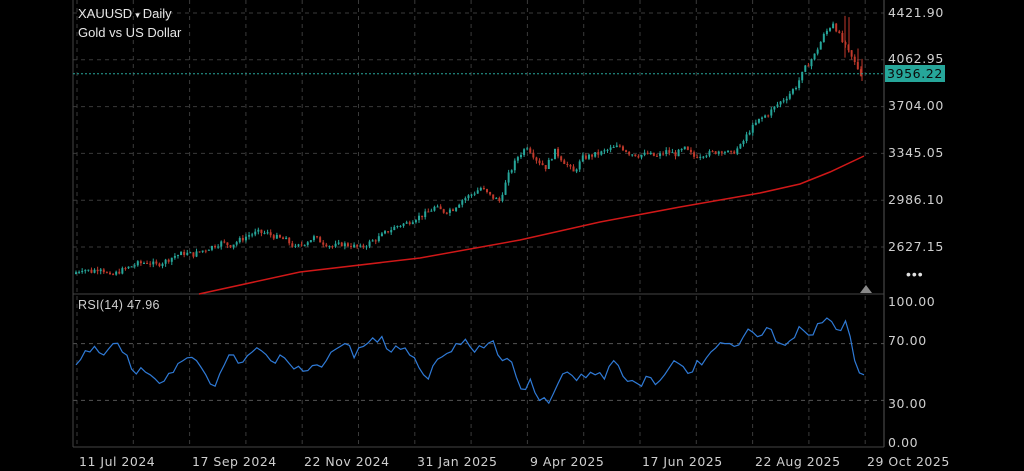  I want to click on time-axis-label: 22 Nov 2024, so click(347, 461).